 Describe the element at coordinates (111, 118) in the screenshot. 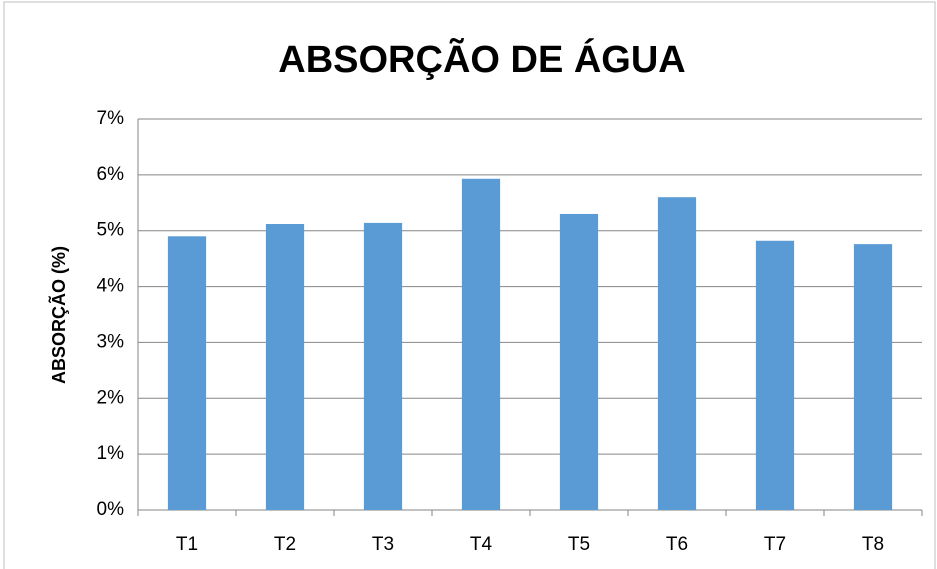

I see `y-tick-label: 7%` at that location.